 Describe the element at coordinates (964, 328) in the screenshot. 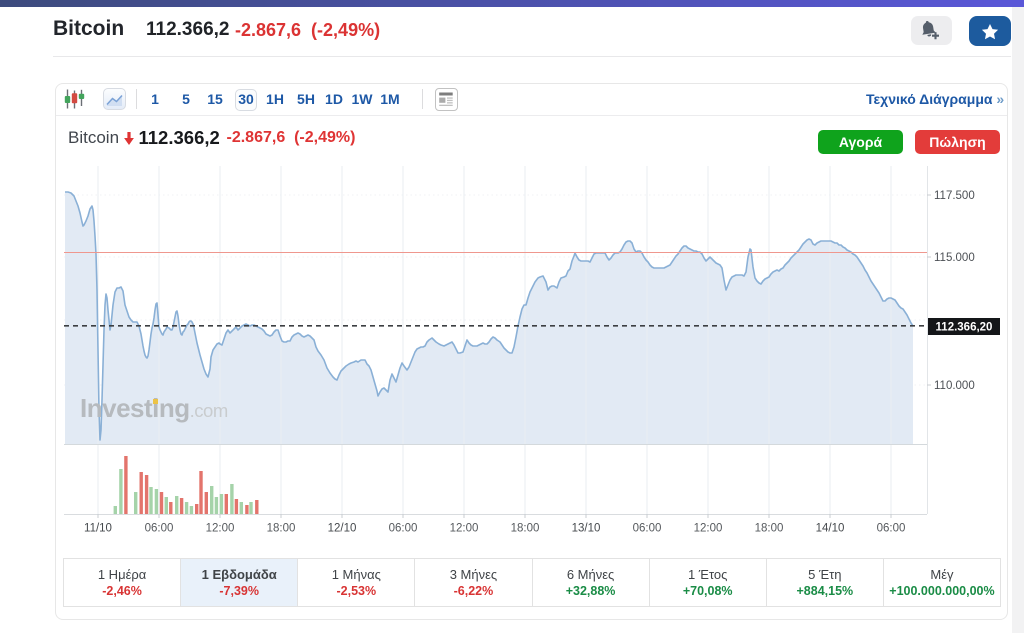

I see `svg-text: 112.366,20` at that location.